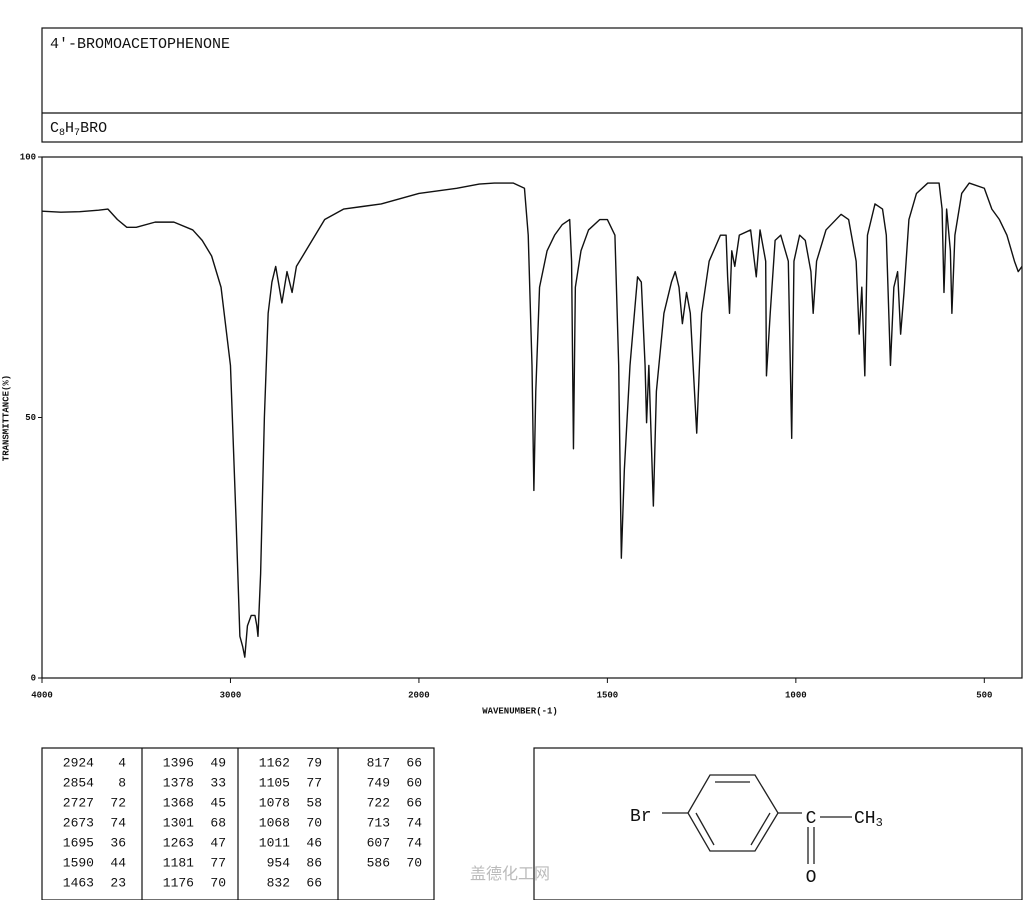 The height and width of the screenshot is (900, 1024). Describe the element at coordinates (879, 823) in the screenshot. I see `atom-subscript: 3` at that location.